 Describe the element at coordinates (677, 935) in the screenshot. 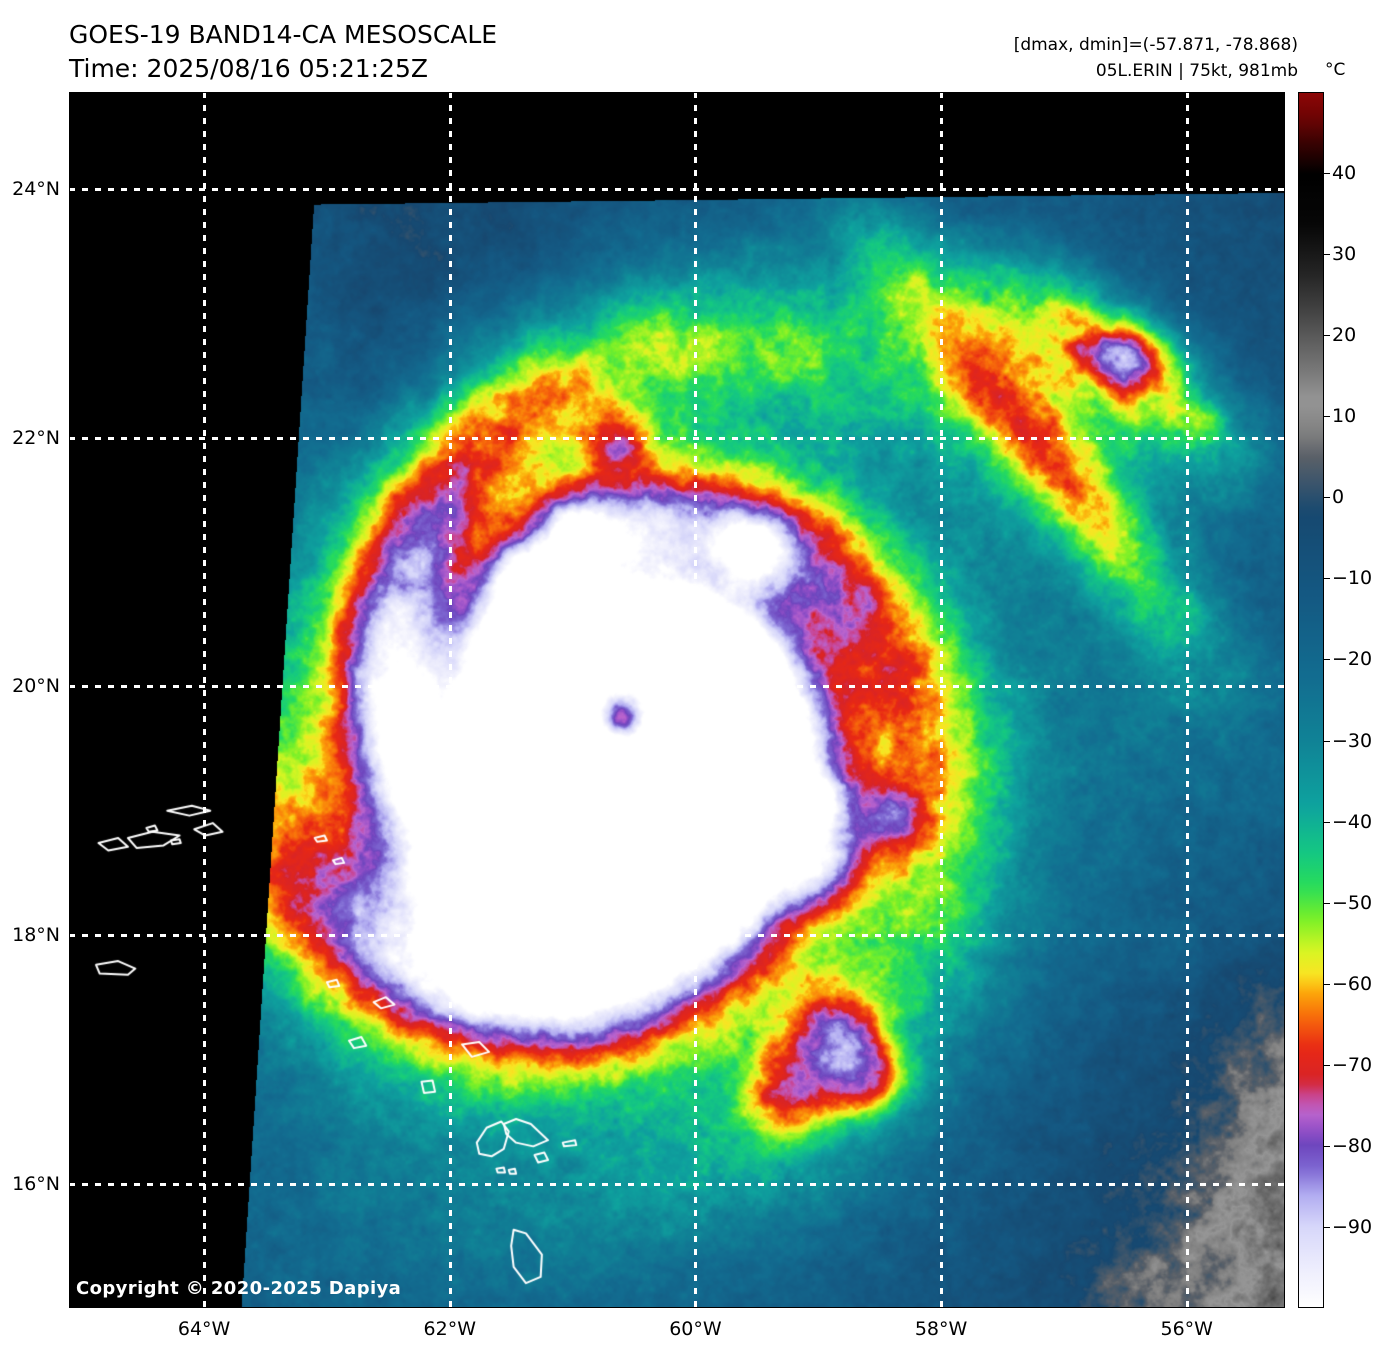

I see `gridline-lat-18°N` at that location.